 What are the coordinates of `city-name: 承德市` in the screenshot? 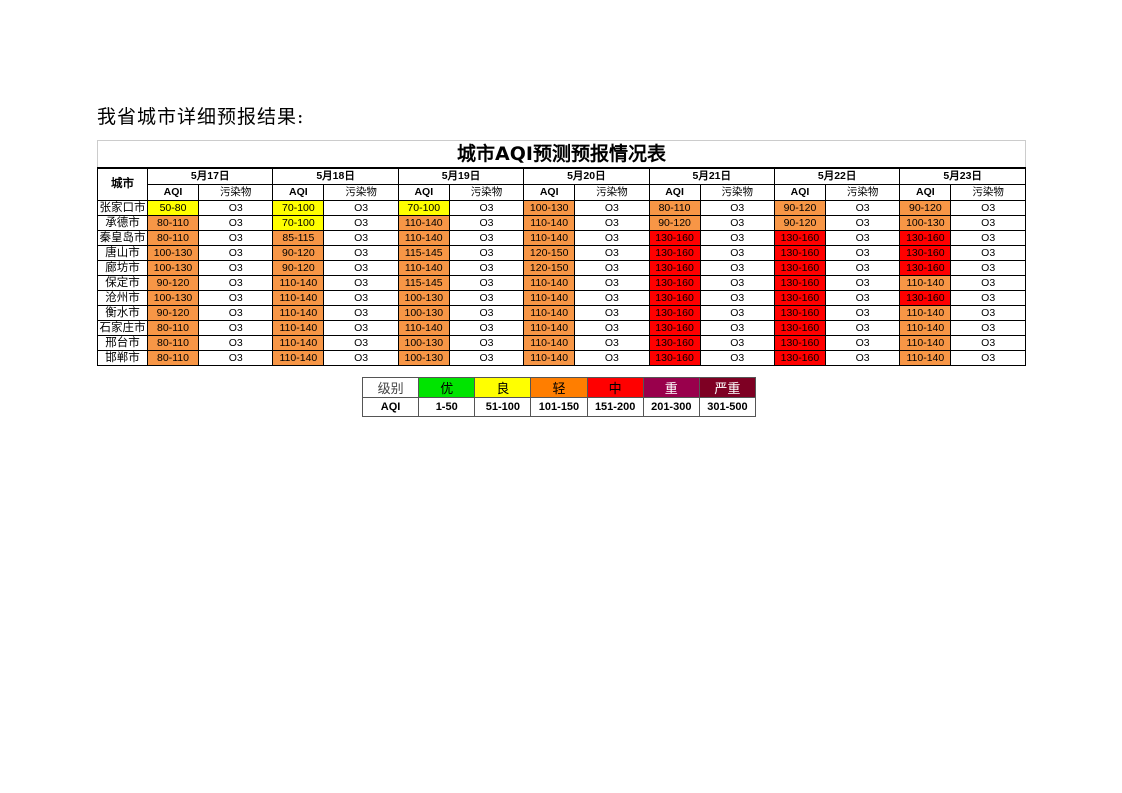 It's located at (122, 223).